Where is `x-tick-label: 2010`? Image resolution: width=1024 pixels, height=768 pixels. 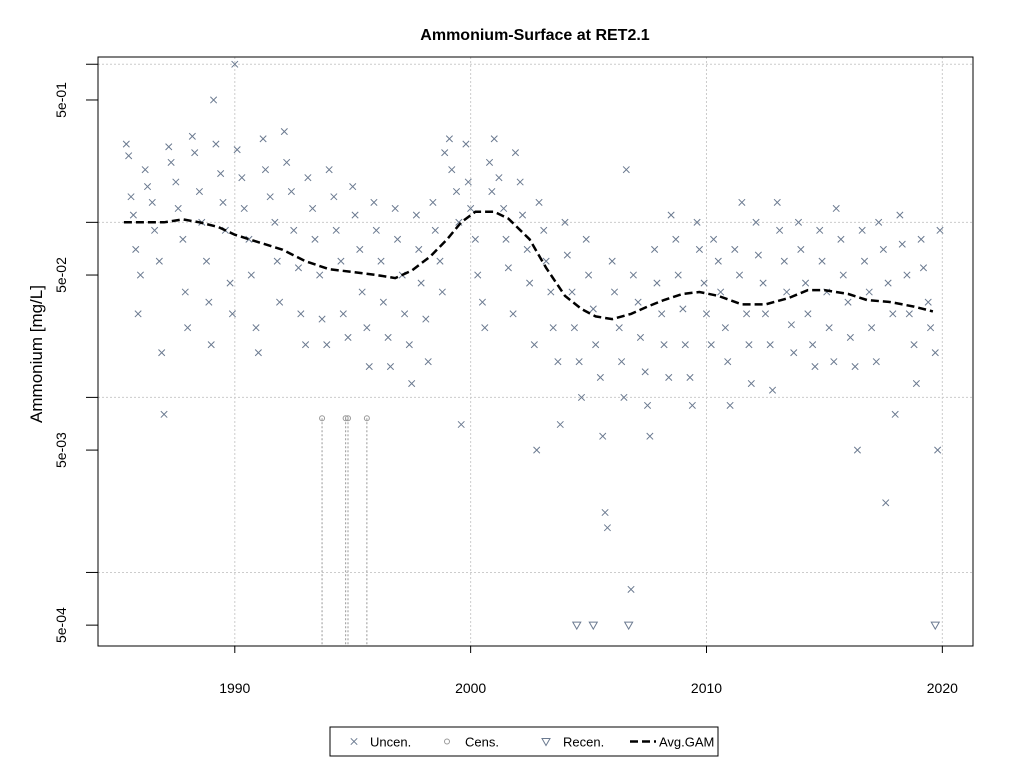 x-tick-label: 2010 is located at coordinates (706, 688).